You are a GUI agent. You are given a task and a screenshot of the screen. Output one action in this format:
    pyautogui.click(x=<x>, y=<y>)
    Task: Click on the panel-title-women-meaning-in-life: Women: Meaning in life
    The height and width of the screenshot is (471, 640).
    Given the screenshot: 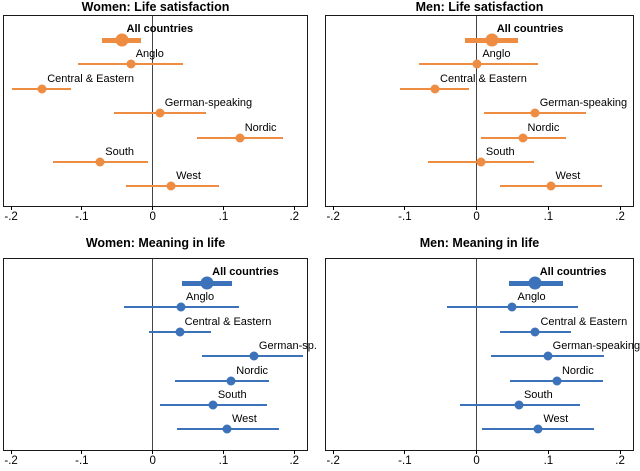 What is the action you would take?
    pyautogui.click(x=155, y=243)
    